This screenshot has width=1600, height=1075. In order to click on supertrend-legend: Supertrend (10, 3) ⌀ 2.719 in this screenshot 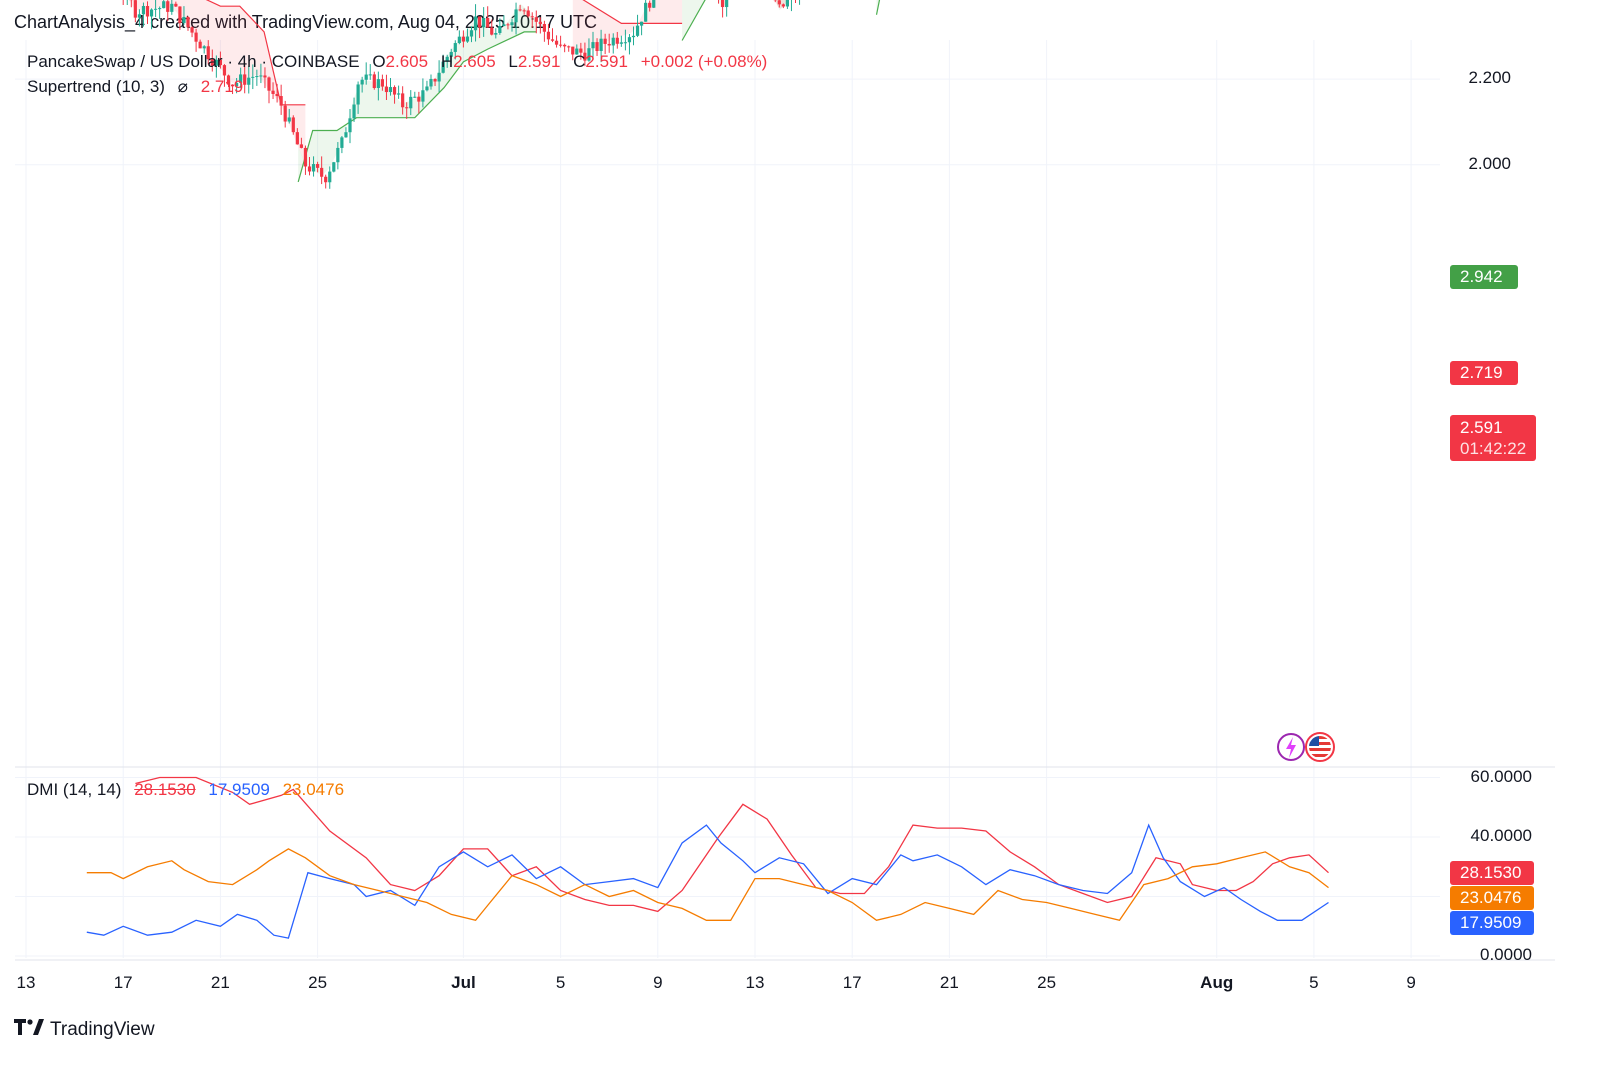, I will do `click(135, 87)`.